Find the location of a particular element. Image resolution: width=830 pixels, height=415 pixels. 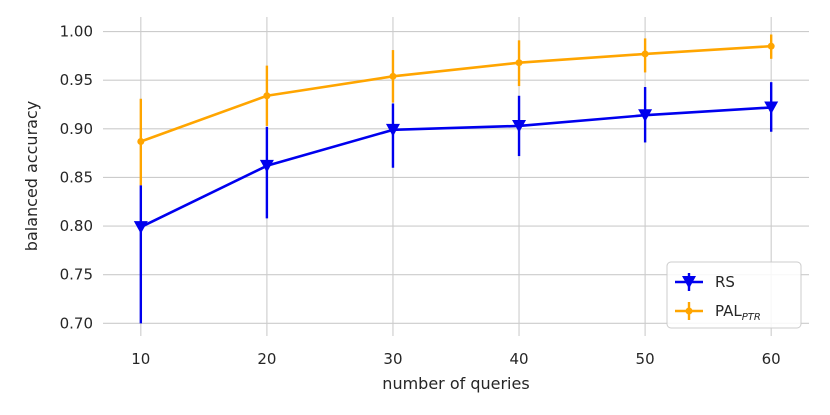

y-tick-label: 0.70 is located at coordinates (76, 323).